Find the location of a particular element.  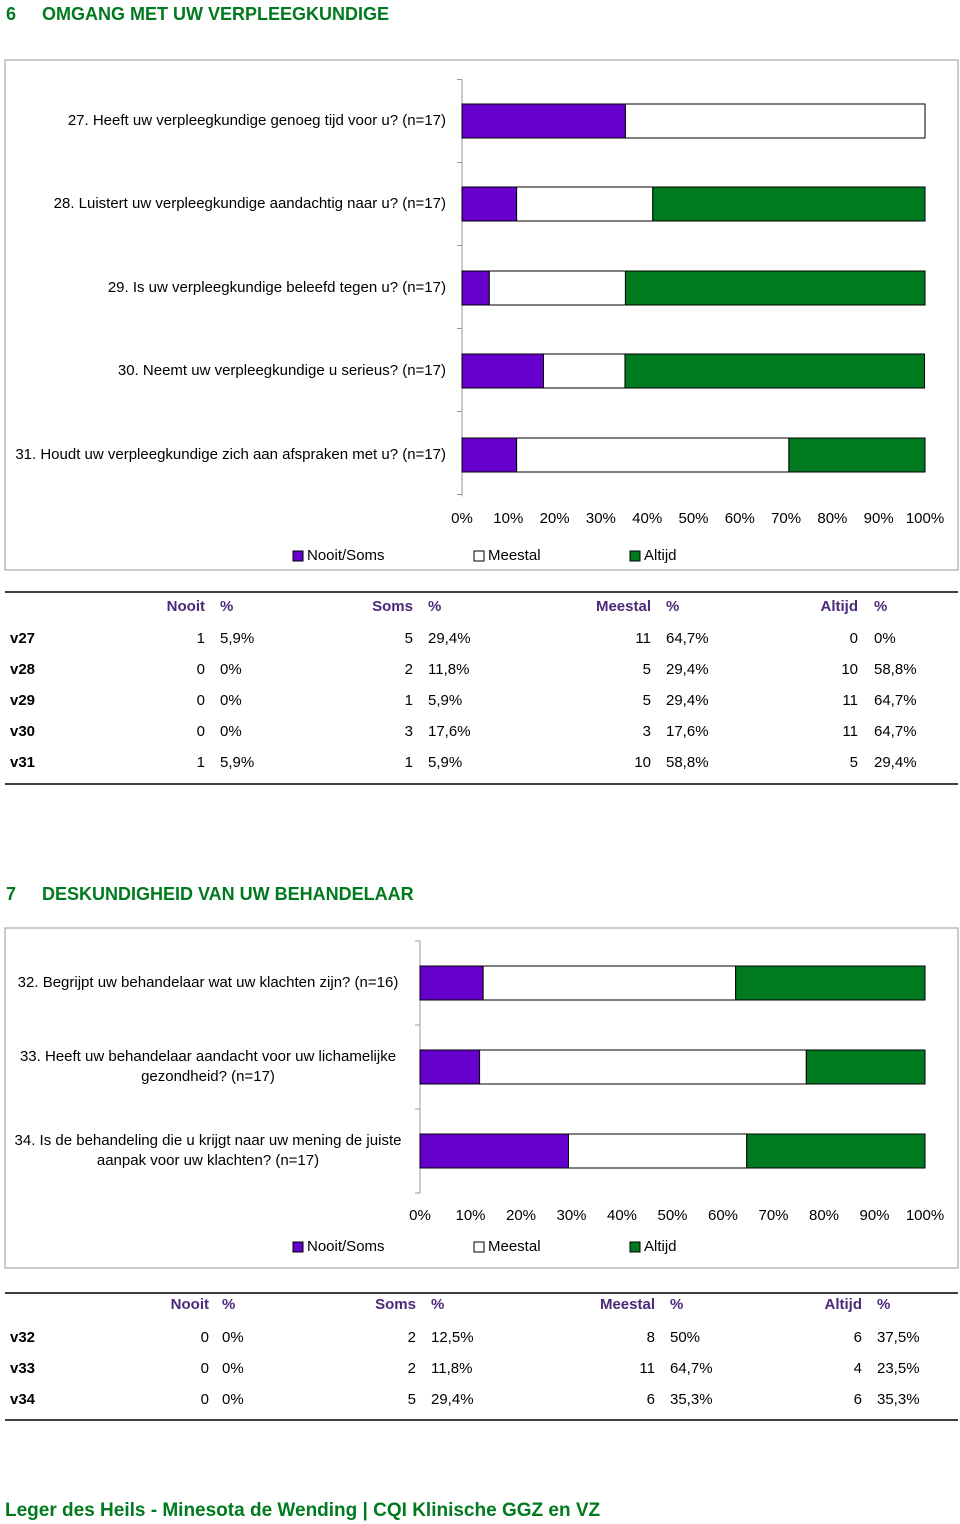

table-header: Meestal is located at coordinates (623, 606).